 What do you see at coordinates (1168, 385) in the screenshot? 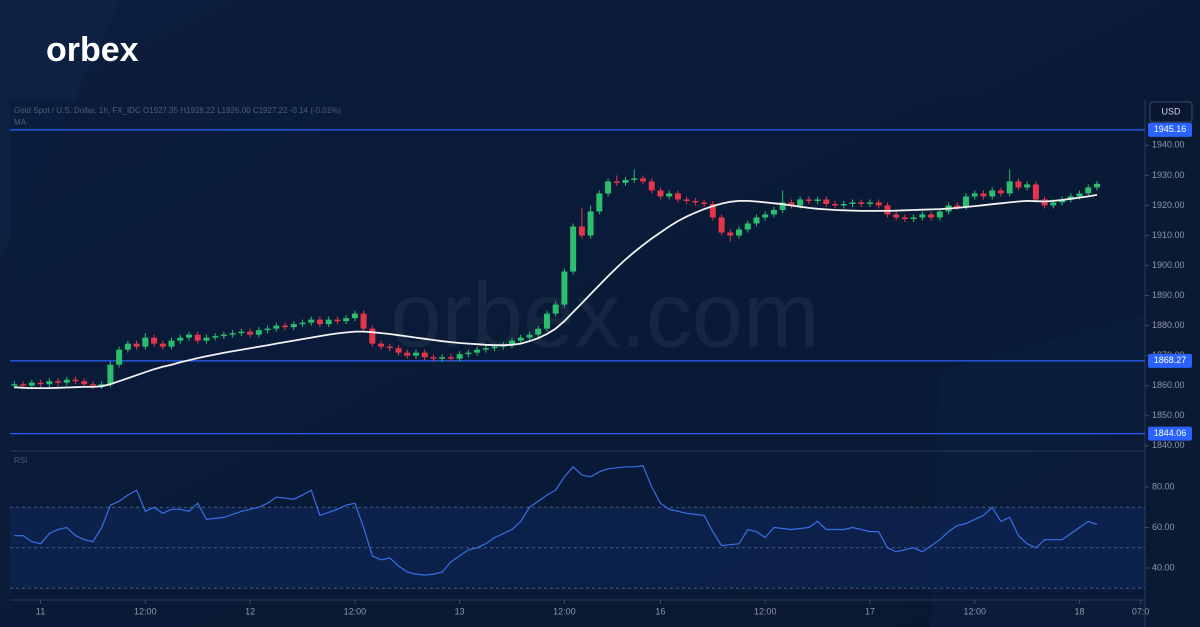
I see `y-tick-label: 1860.00` at bounding box center [1168, 385].